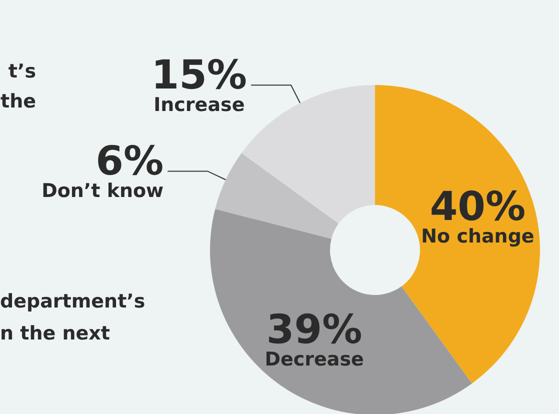  I want to click on slice-label: Increase, so click(199, 105).